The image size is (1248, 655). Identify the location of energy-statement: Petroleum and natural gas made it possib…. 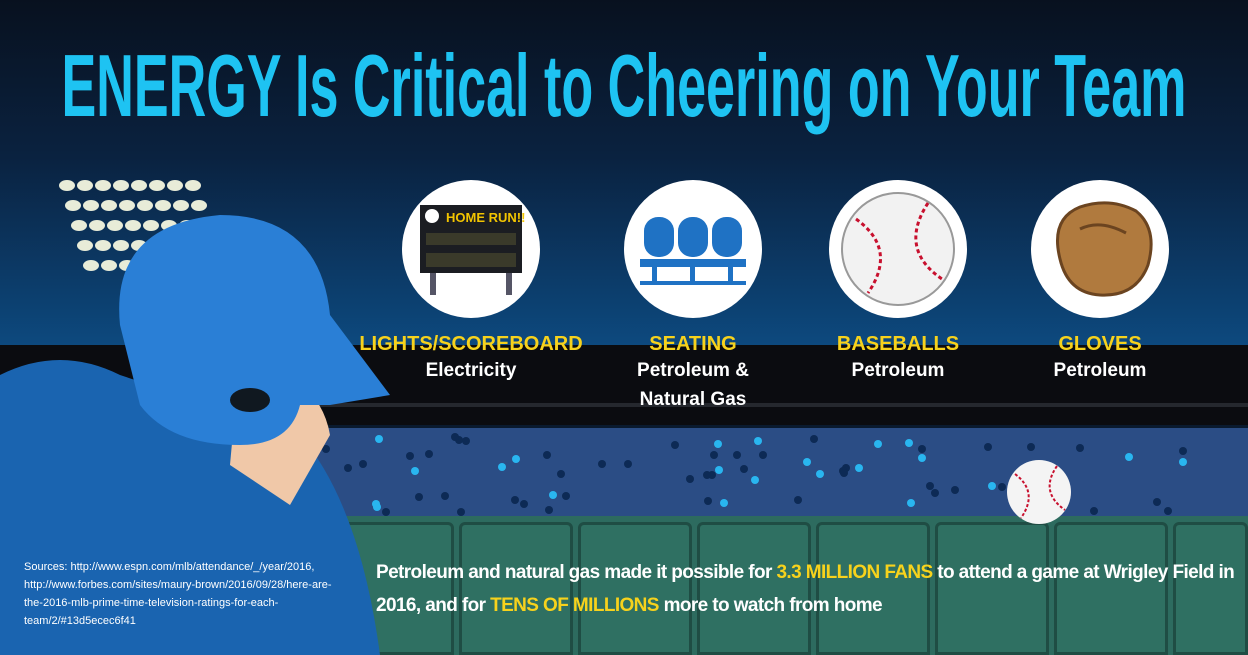
(806, 589).